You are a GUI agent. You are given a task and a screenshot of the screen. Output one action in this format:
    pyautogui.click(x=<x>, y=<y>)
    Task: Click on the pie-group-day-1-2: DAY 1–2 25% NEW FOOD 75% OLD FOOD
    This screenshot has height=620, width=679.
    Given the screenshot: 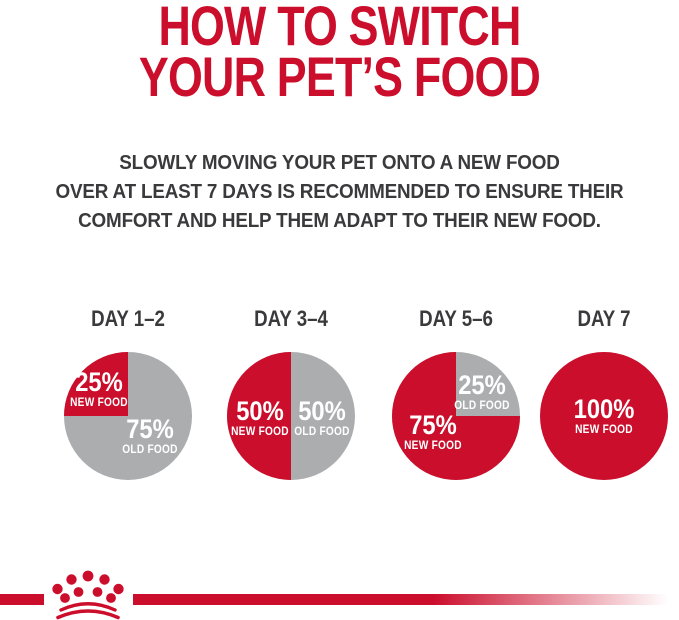 What is the action you would take?
    pyautogui.click(x=128, y=393)
    